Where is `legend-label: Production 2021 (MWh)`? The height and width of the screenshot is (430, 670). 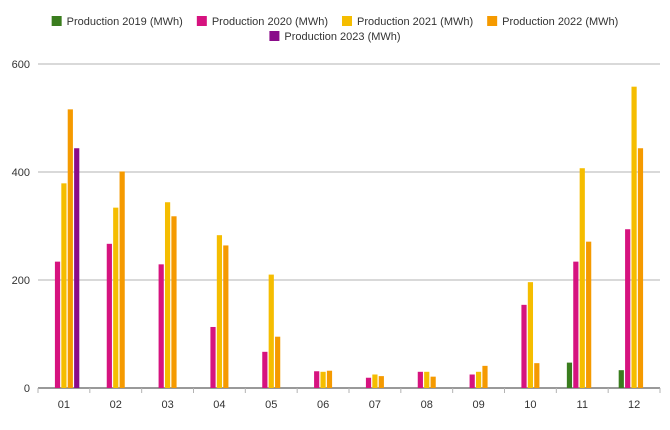 legend-label: Production 2021 (MWh) is located at coordinates (415, 22).